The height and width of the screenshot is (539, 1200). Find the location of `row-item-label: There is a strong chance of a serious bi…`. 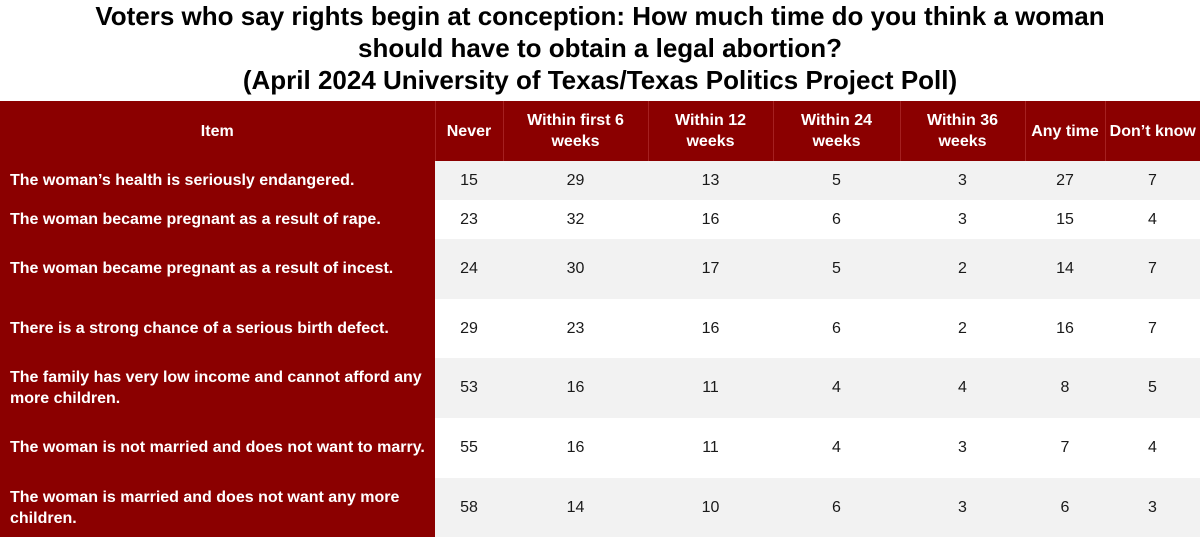

row-item-label: There is a strong chance of a serious bi… is located at coordinates (217, 328).